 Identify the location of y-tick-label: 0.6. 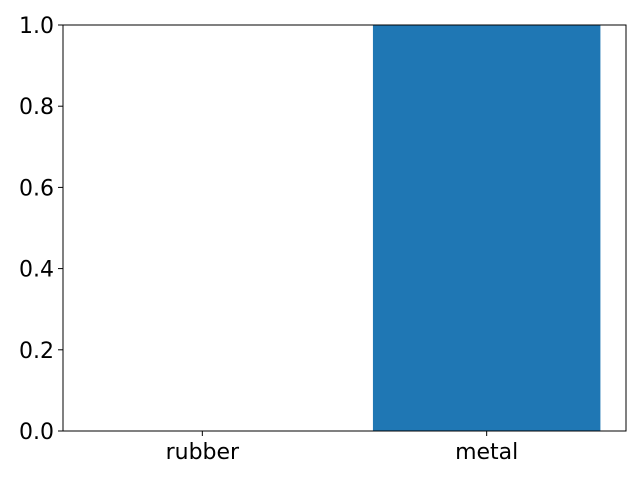
(36, 188).